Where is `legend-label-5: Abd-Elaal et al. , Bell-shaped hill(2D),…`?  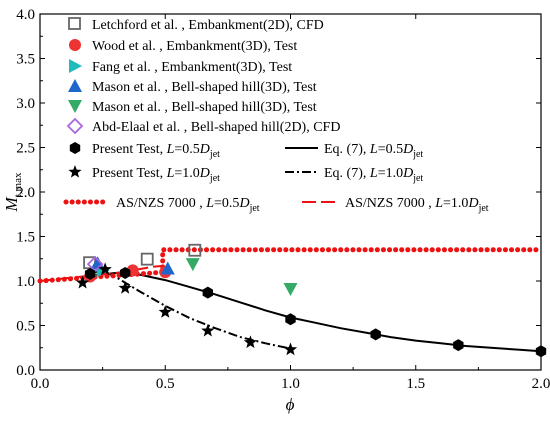
legend-label-5: Abd-Elaal et al. , Bell-shaped hill(2D),… is located at coordinates (216, 127).